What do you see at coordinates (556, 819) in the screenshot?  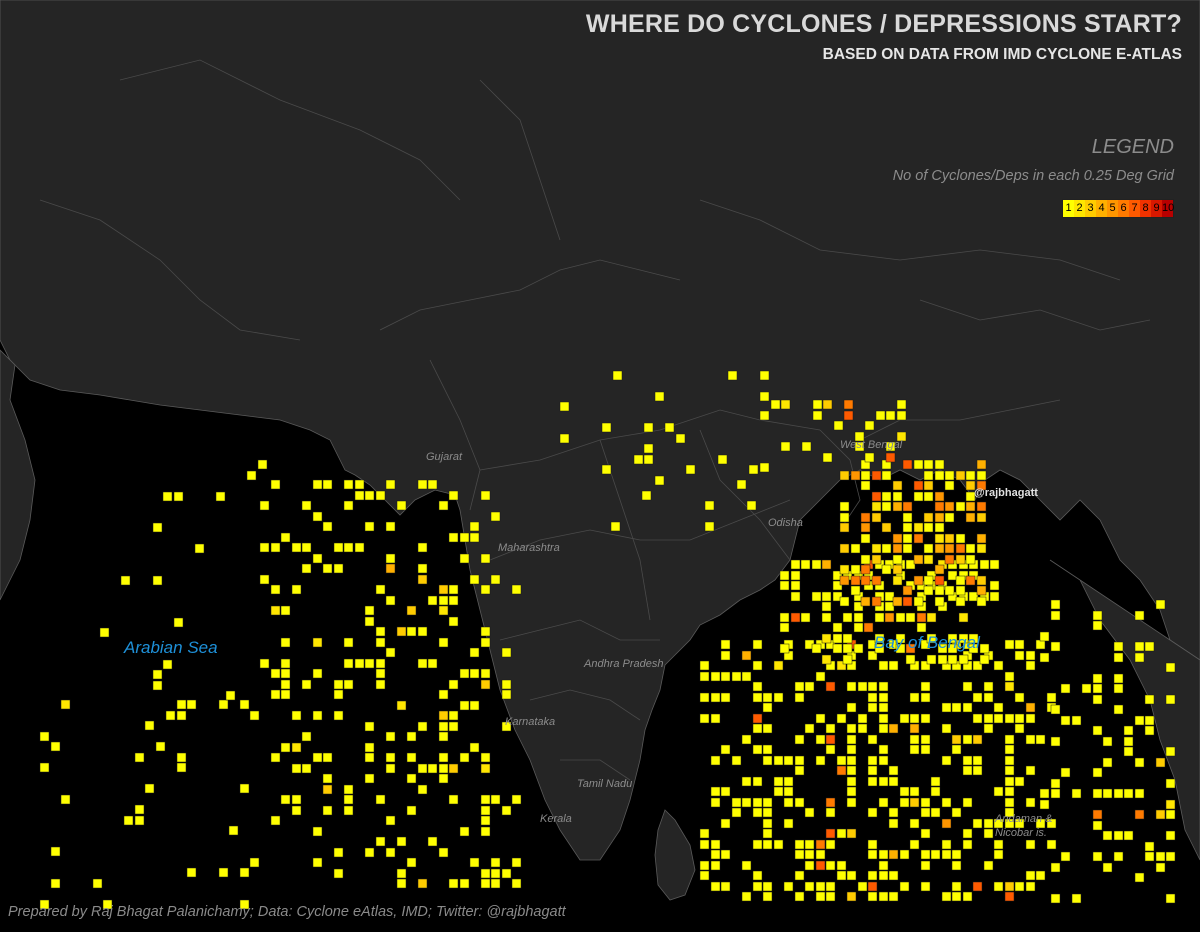 I see `label-kerala: Kerala` at bounding box center [556, 819].